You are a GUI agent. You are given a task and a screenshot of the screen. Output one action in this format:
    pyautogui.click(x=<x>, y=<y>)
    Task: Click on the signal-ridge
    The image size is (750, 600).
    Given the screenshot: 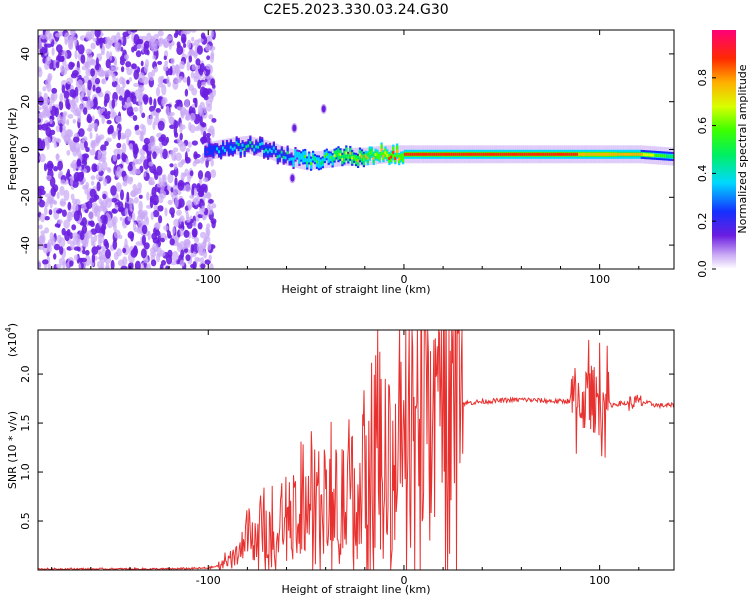 What is the action you would take?
    pyautogui.click(x=439, y=153)
    